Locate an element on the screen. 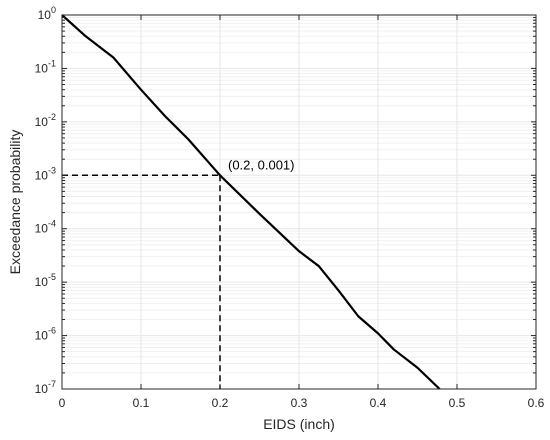 This screenshot has height=440, width=550. y-tick-label: 10⁻⁷ is located at coordinates (45, 387).